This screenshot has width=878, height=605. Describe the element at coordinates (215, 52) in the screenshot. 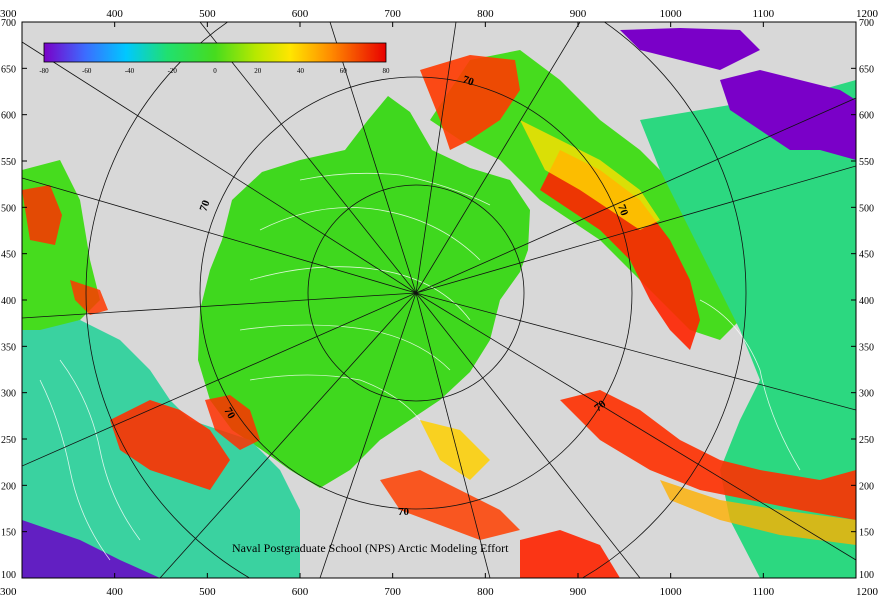

I see `colorbar-gradient` at that location.